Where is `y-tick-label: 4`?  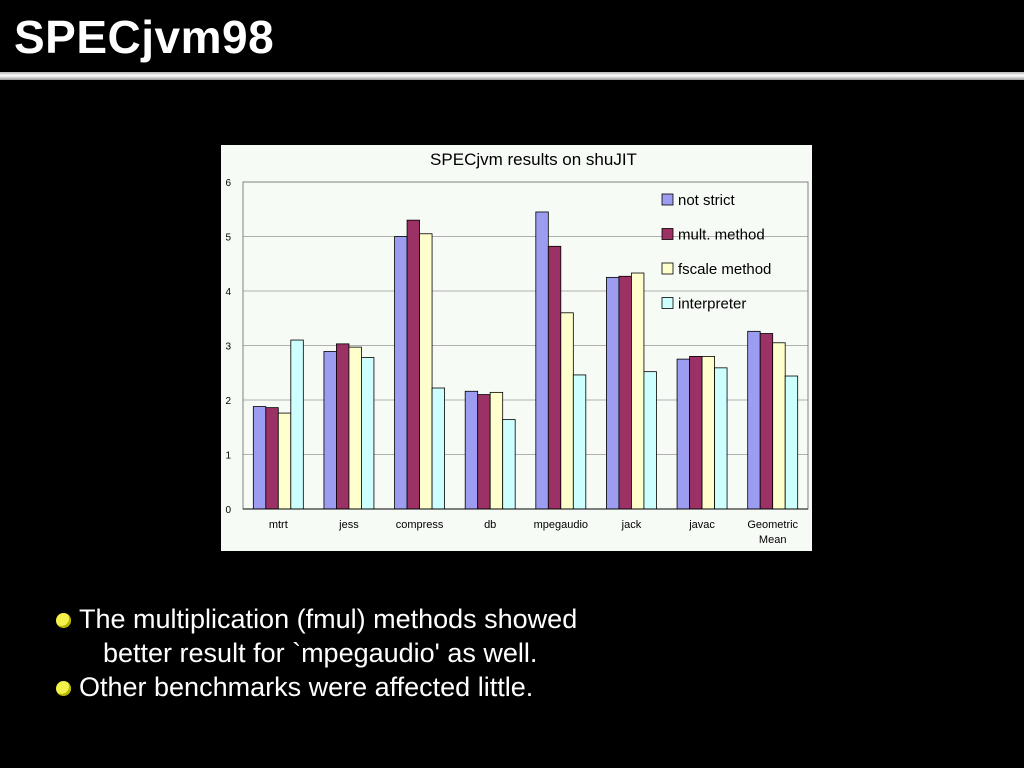 y-tick-label: 4 is located at coordinates (228, 292).